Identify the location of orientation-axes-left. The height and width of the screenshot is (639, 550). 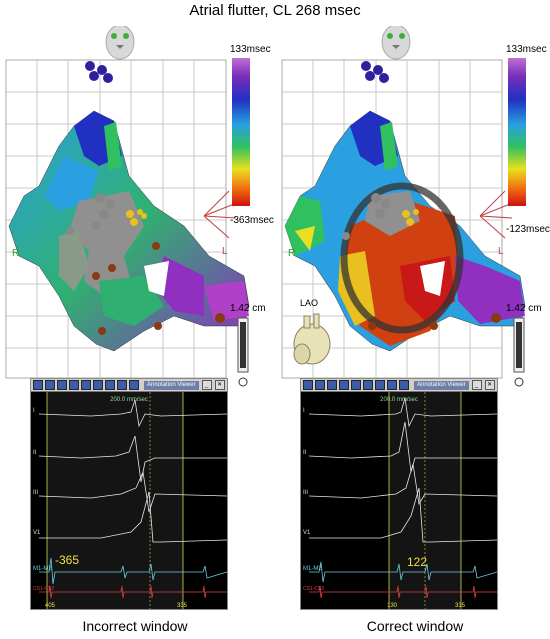
(220, 214).